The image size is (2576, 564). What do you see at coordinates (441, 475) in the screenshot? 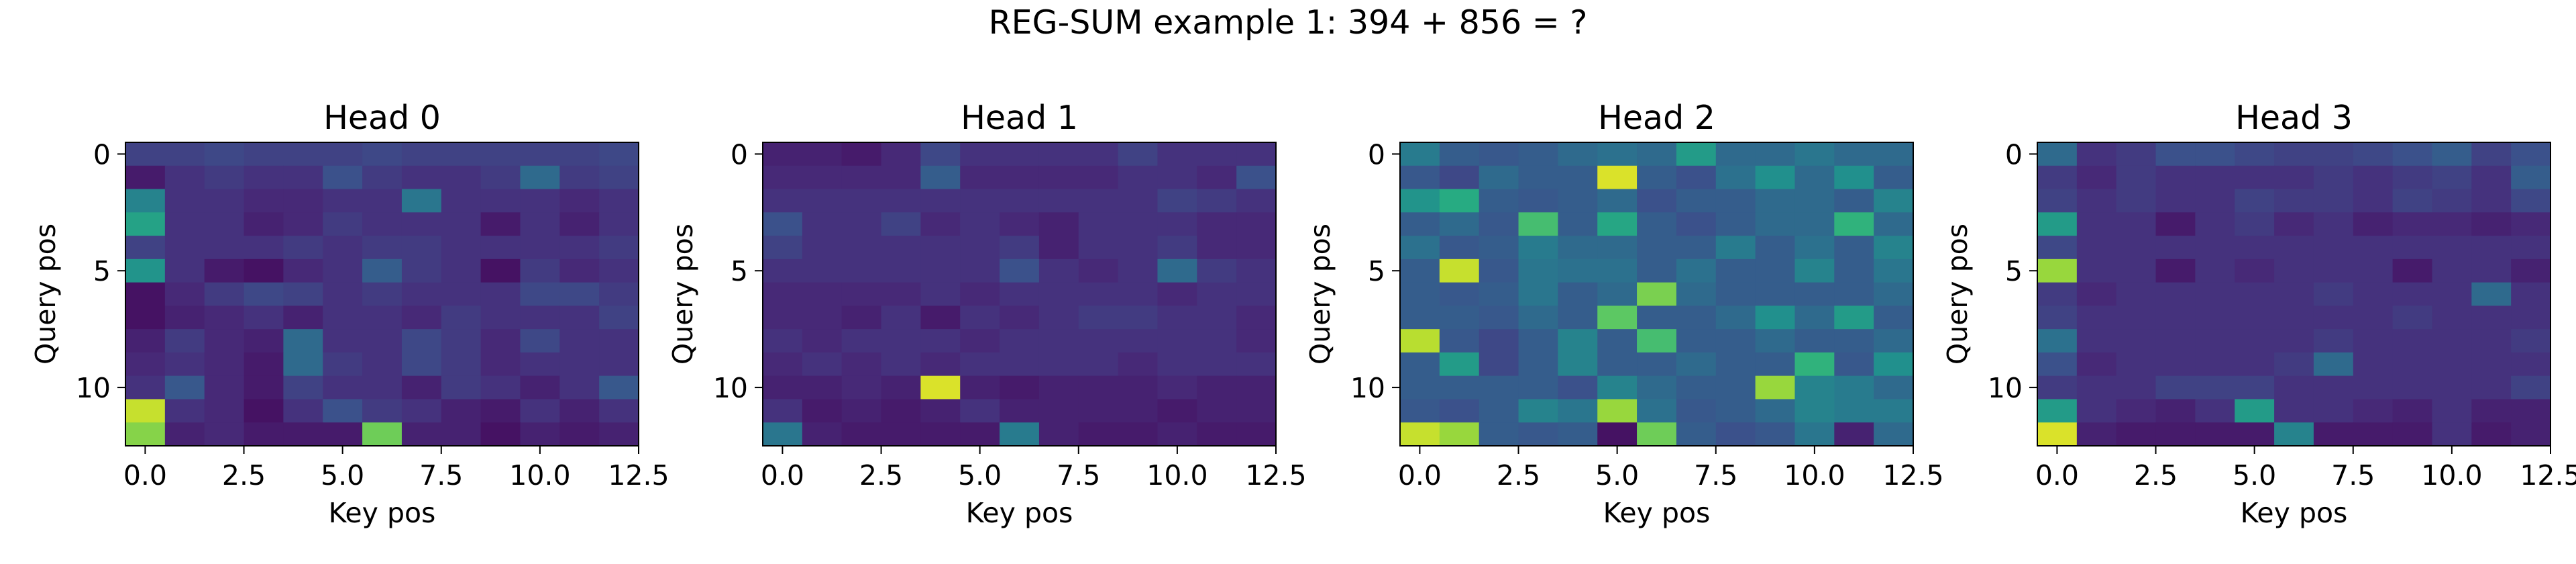
I see `x-tick-label: 7.5` at bounding box center [441, 475].